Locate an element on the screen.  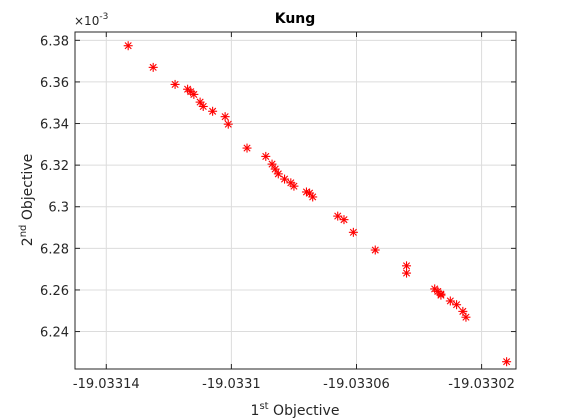
y-tick-label: 6.28 is located at coordinates (54, 249).